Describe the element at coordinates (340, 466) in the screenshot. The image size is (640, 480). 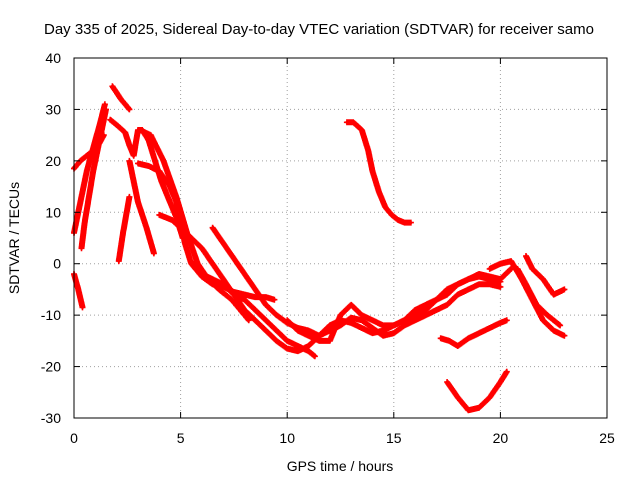
I see `x-axis-label: GPS time / hours` at that location.